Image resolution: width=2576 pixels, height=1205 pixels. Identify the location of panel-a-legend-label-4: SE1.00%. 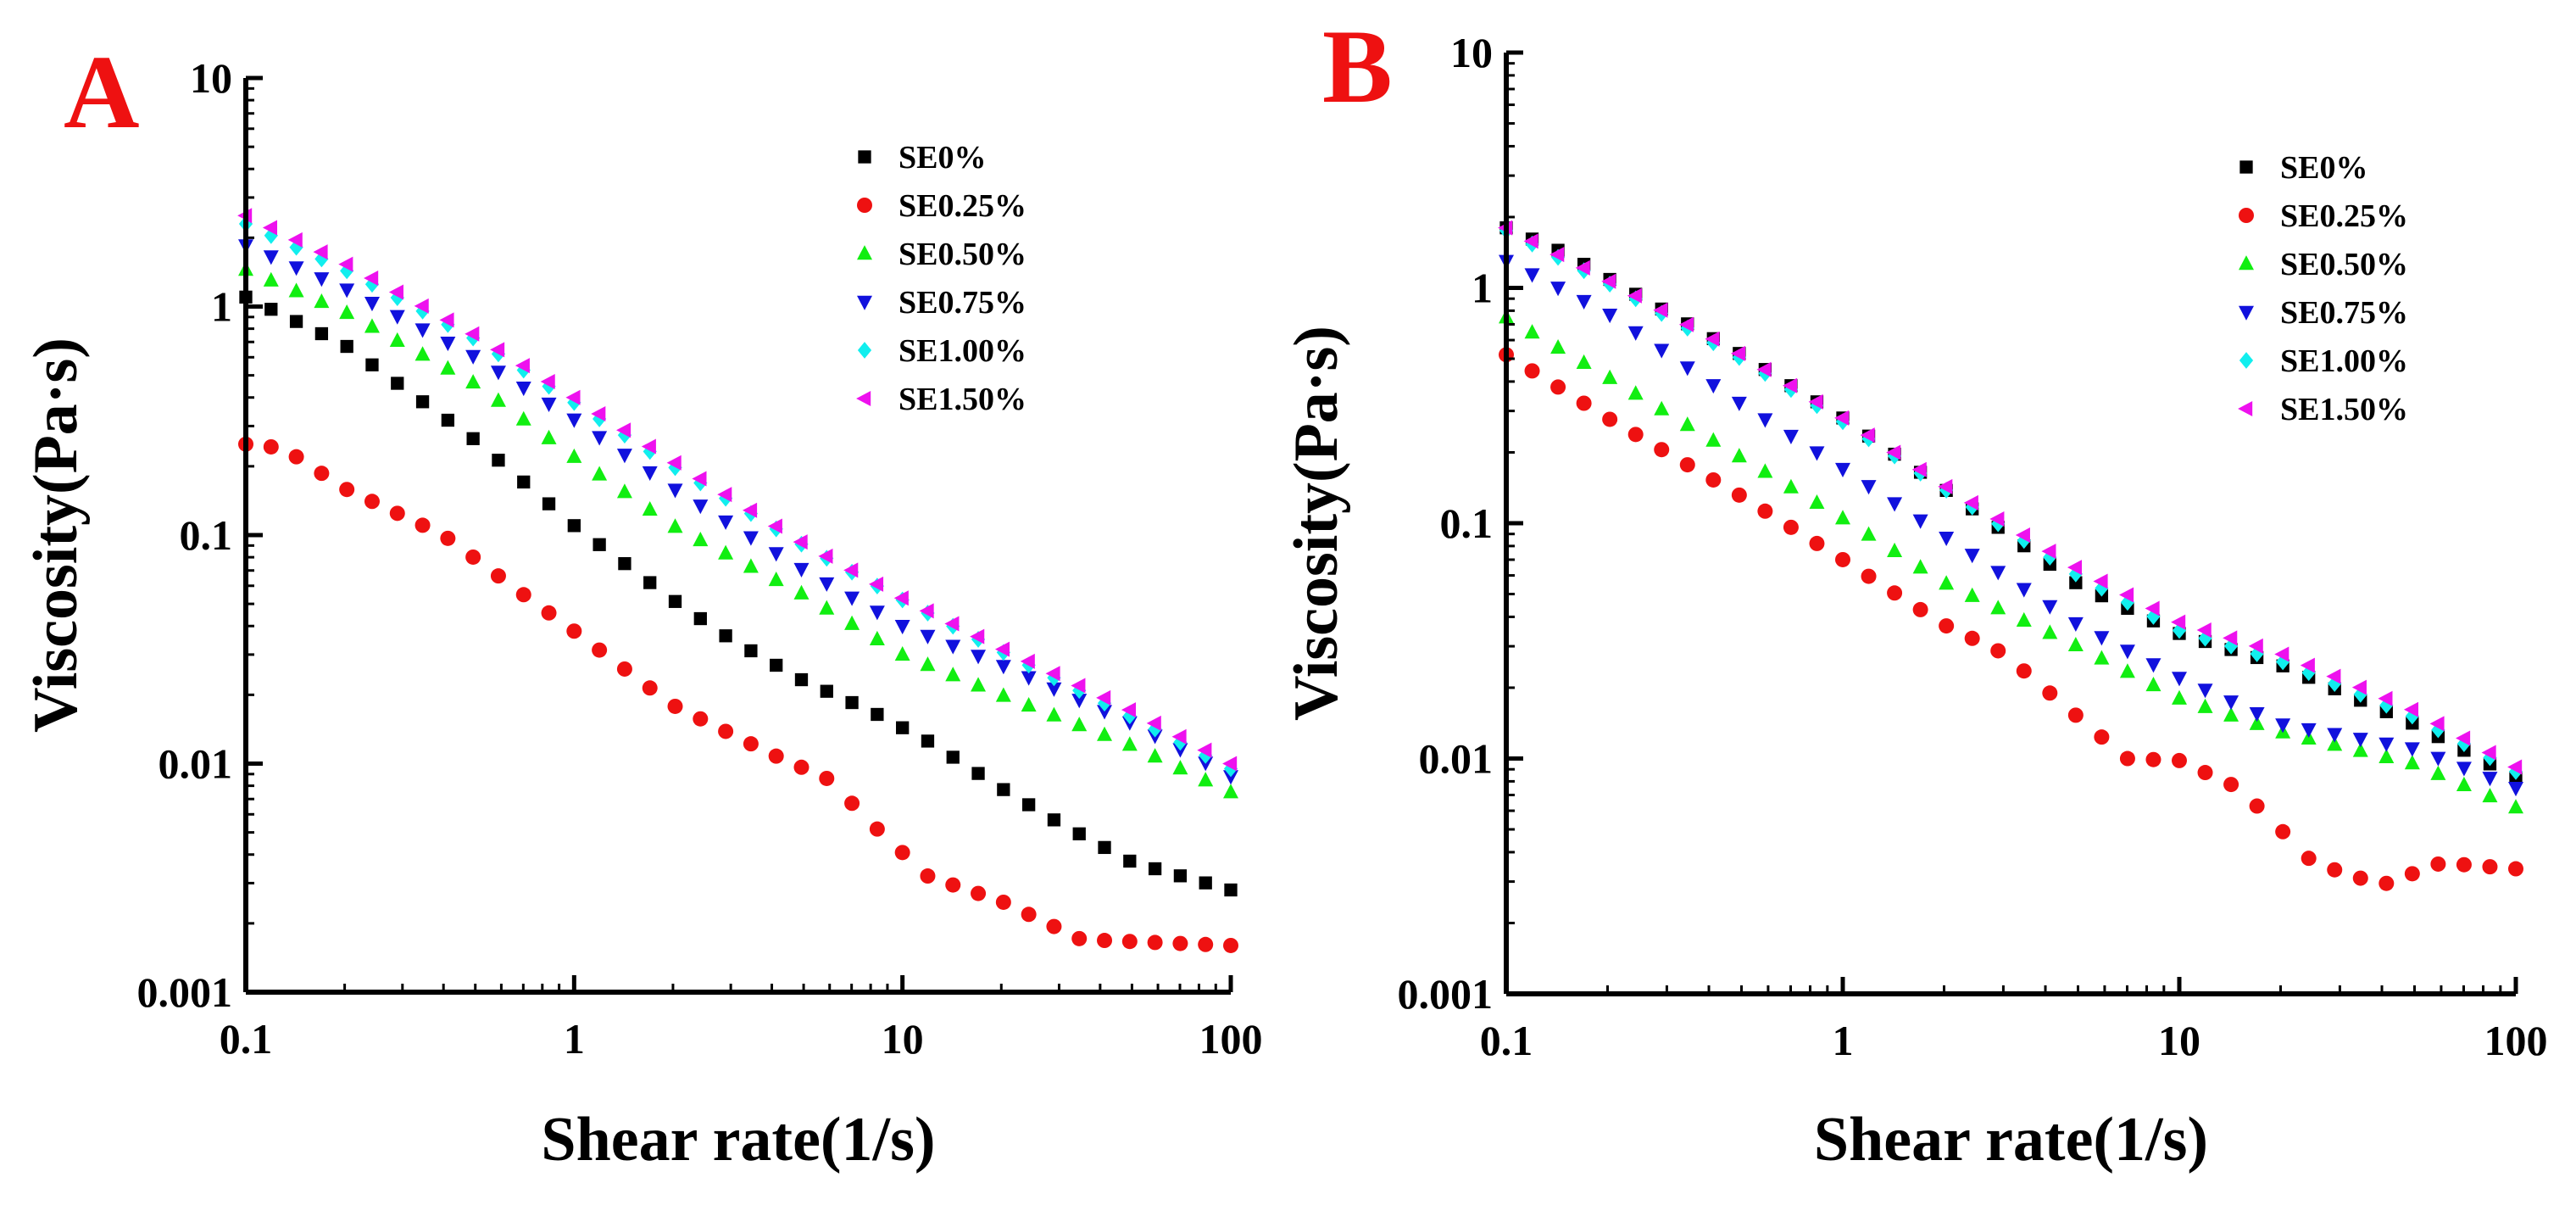
(963, 351).